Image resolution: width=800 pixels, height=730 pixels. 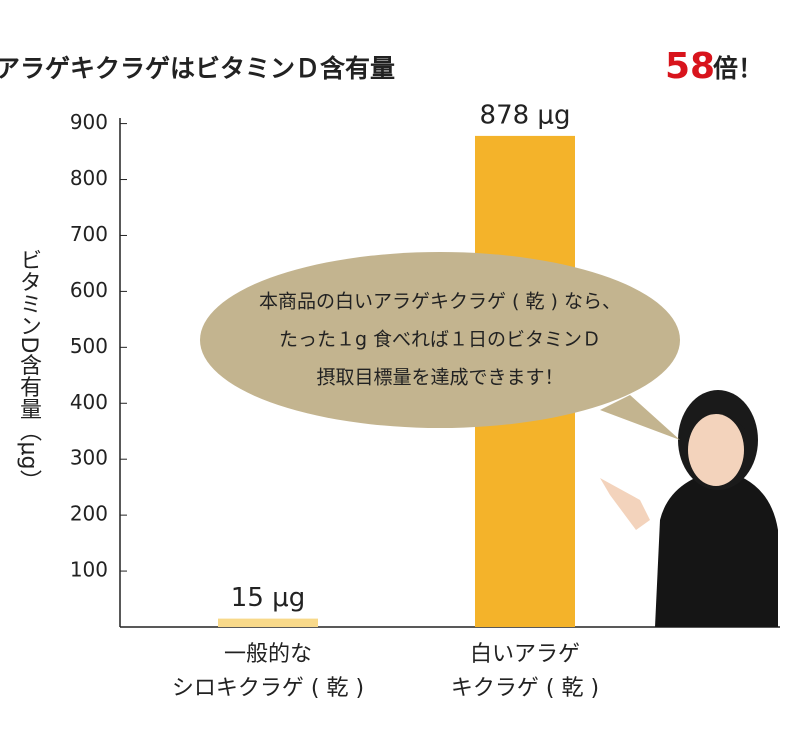 What do you see at coordinates (690, 66) in the screenshot?
I see `title-highlight: 58` at bounding box center [690, 66].